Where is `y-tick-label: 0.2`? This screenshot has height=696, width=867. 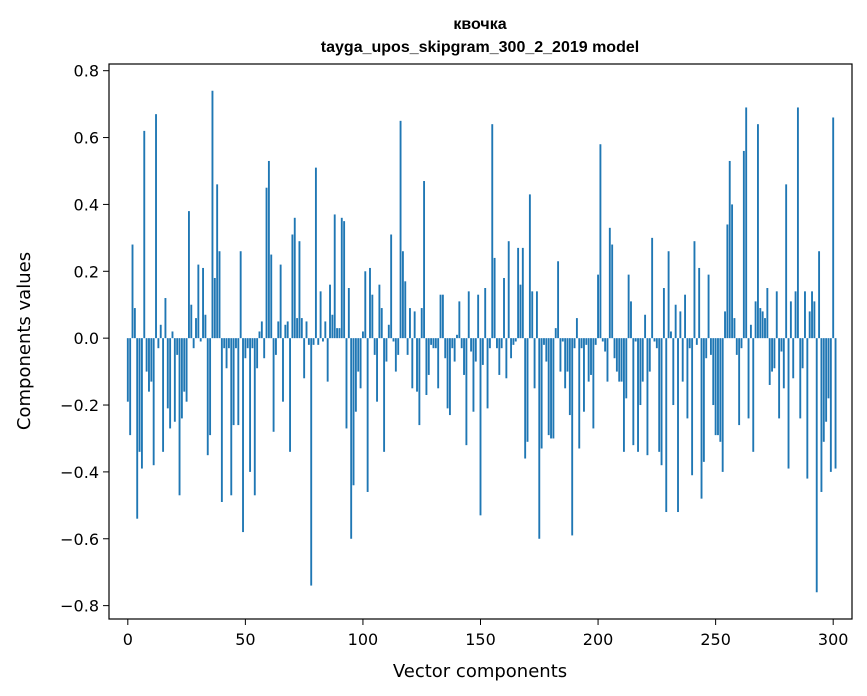 y-tick-label: 0.2 is located at coordinates (86, 271).